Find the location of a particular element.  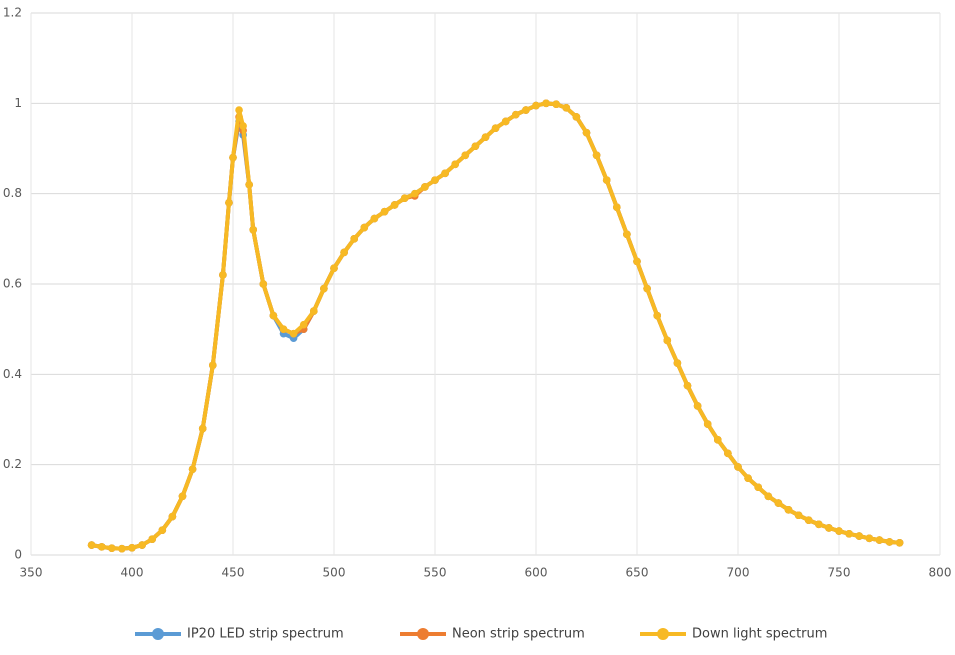

x-tick-label: 800 is located at coordinates (940, 573).